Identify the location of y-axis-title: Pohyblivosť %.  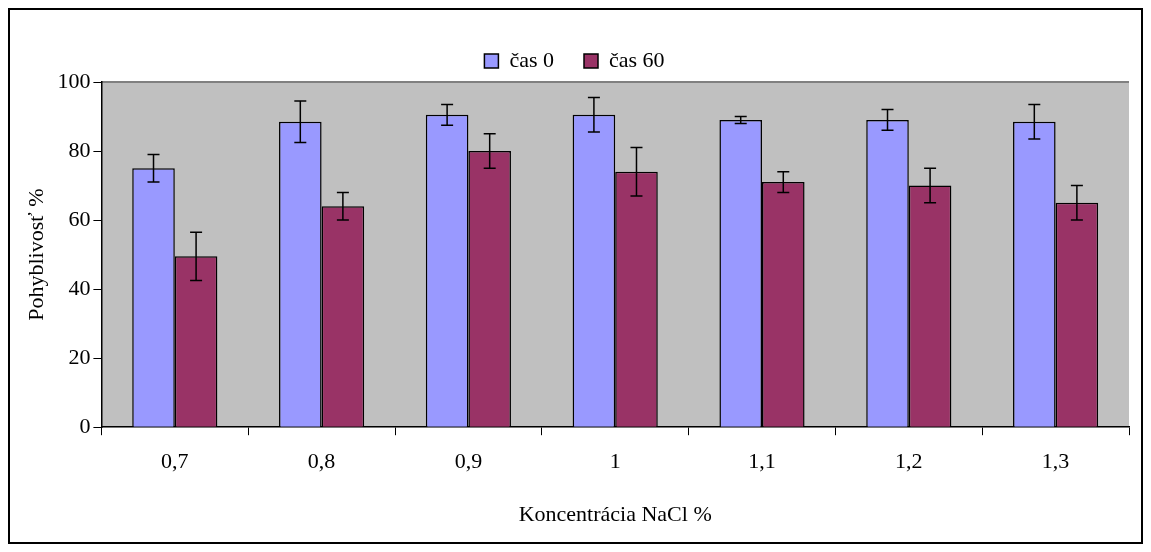
(35, 254).